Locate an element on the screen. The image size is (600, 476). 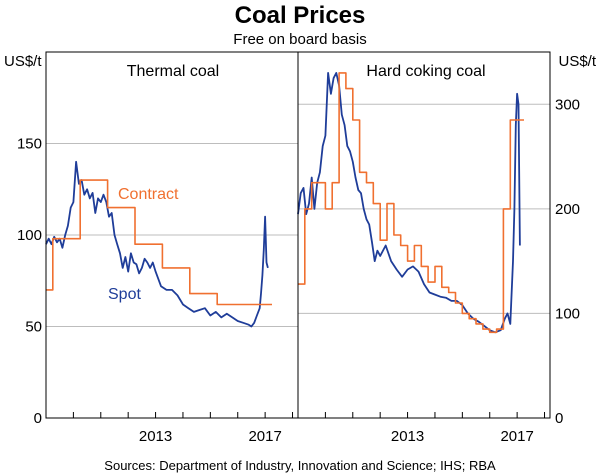
right-ytick-label-3: 300 is located at coordinates (567, 104).